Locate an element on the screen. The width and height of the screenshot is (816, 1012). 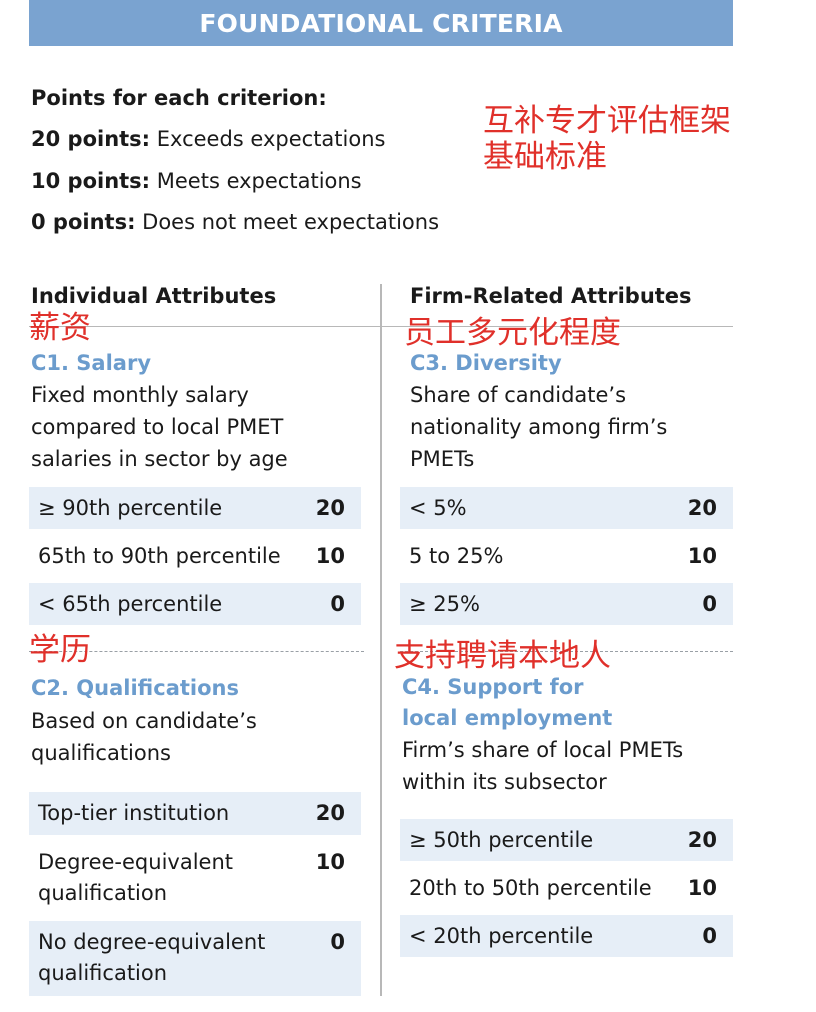
points-item-text: Exceeds expectations is located at coordinates (268, 139).